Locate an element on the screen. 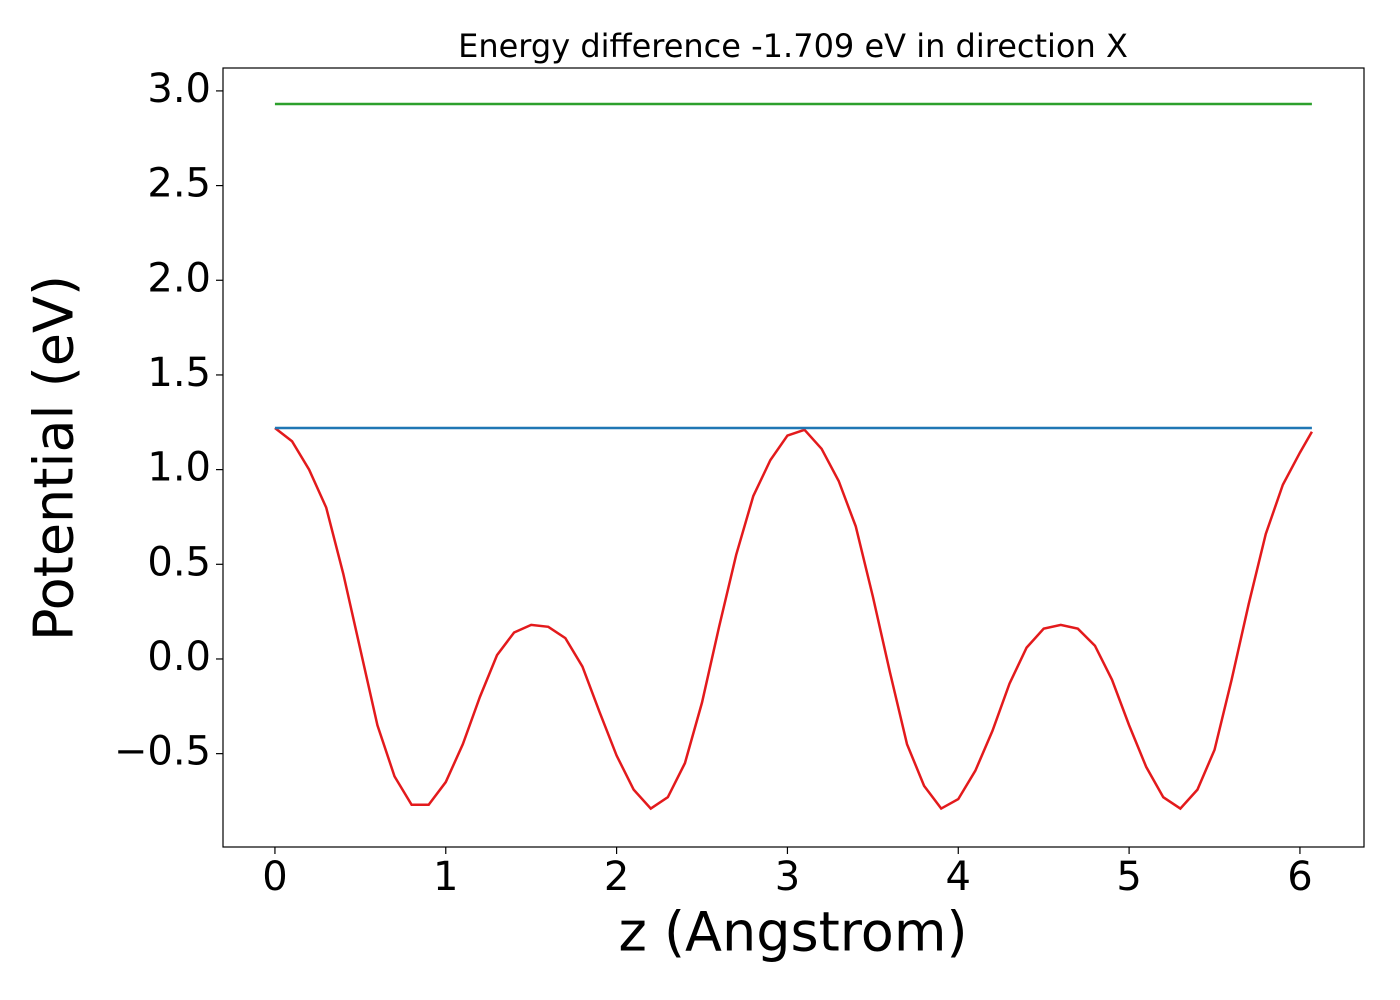 This screenshot has height=1000, width=1400. y-tick-label: 2.0 is located at coordinates (179, 278).